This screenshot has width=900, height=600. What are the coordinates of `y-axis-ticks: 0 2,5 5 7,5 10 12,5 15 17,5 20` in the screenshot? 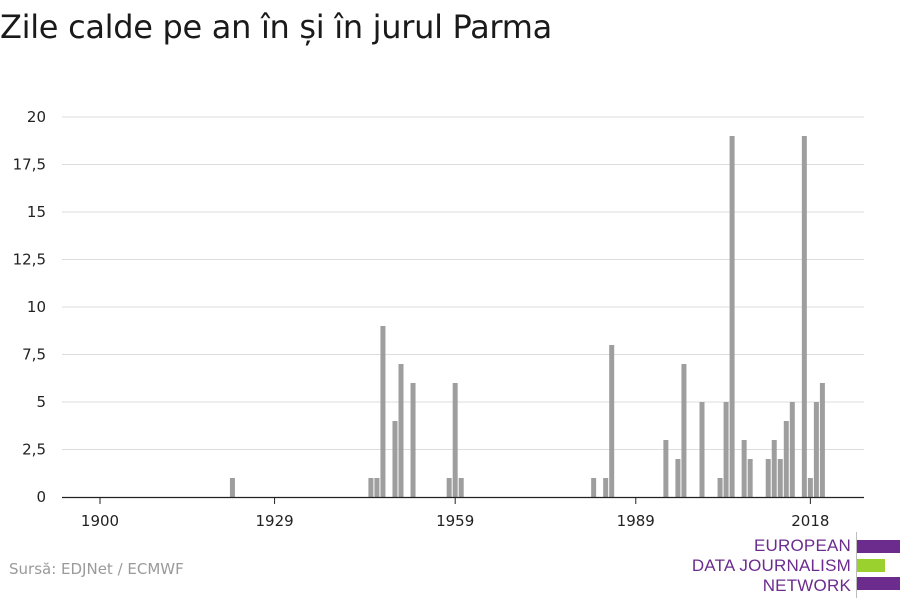 It's located at (29, 307).